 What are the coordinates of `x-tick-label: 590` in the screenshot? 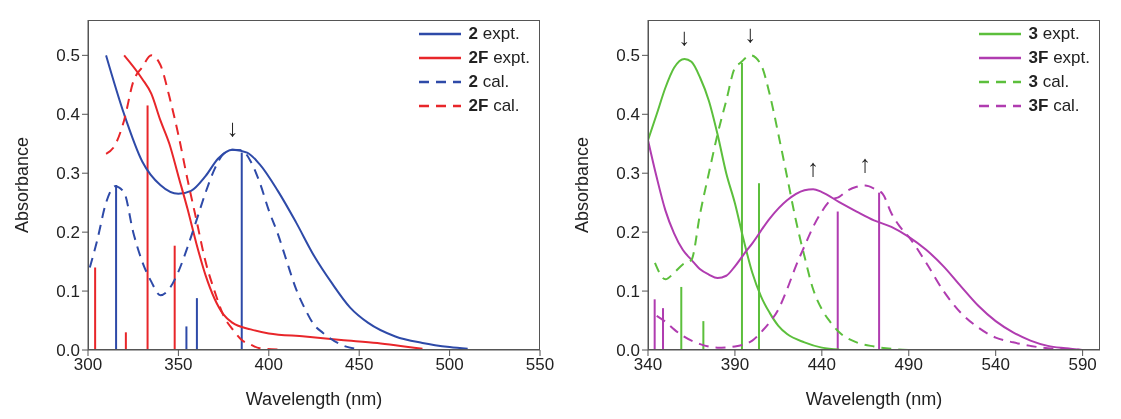 It's located at (1082, 365).